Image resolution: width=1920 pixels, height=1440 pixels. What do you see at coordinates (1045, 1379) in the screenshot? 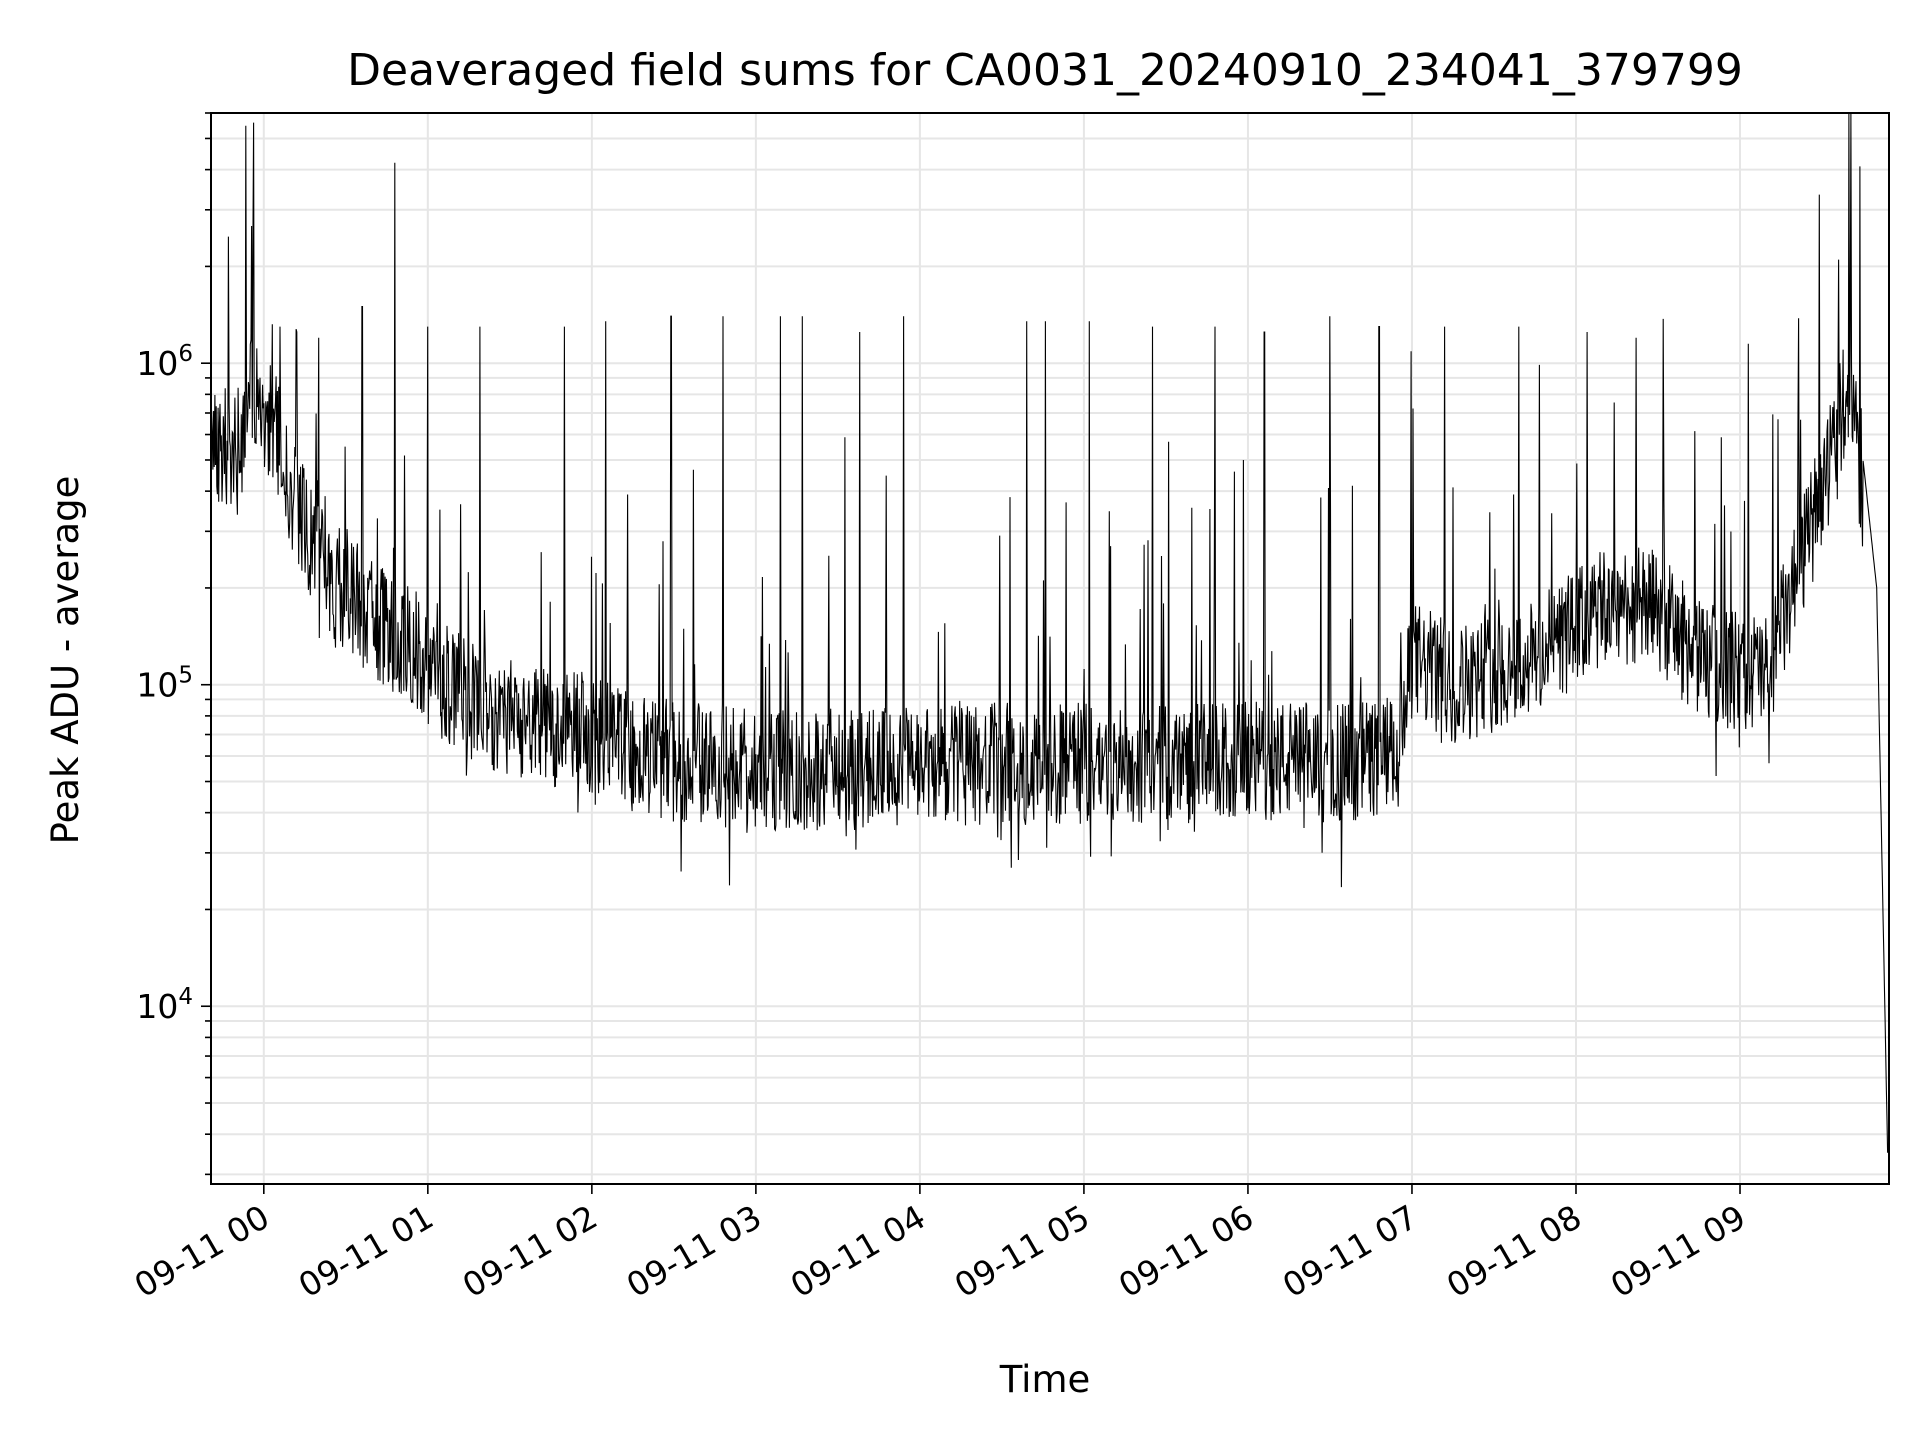
I see `x-axis-label: Time` at bounding box center [1045, 1379].